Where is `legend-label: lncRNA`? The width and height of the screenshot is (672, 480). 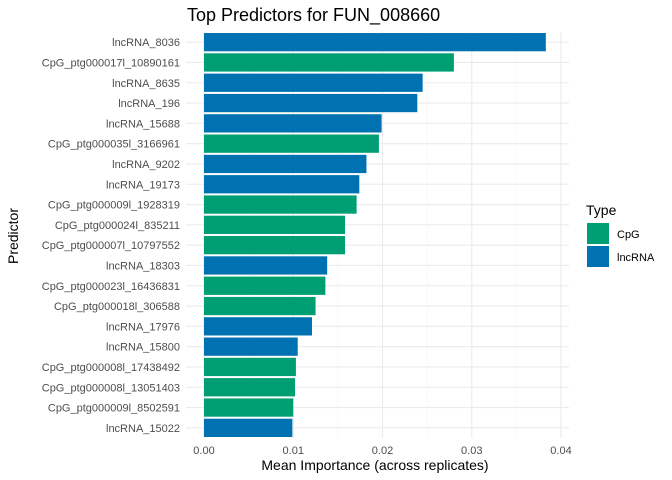
legend-label: lncRNA is located at coordinates (636, 258).